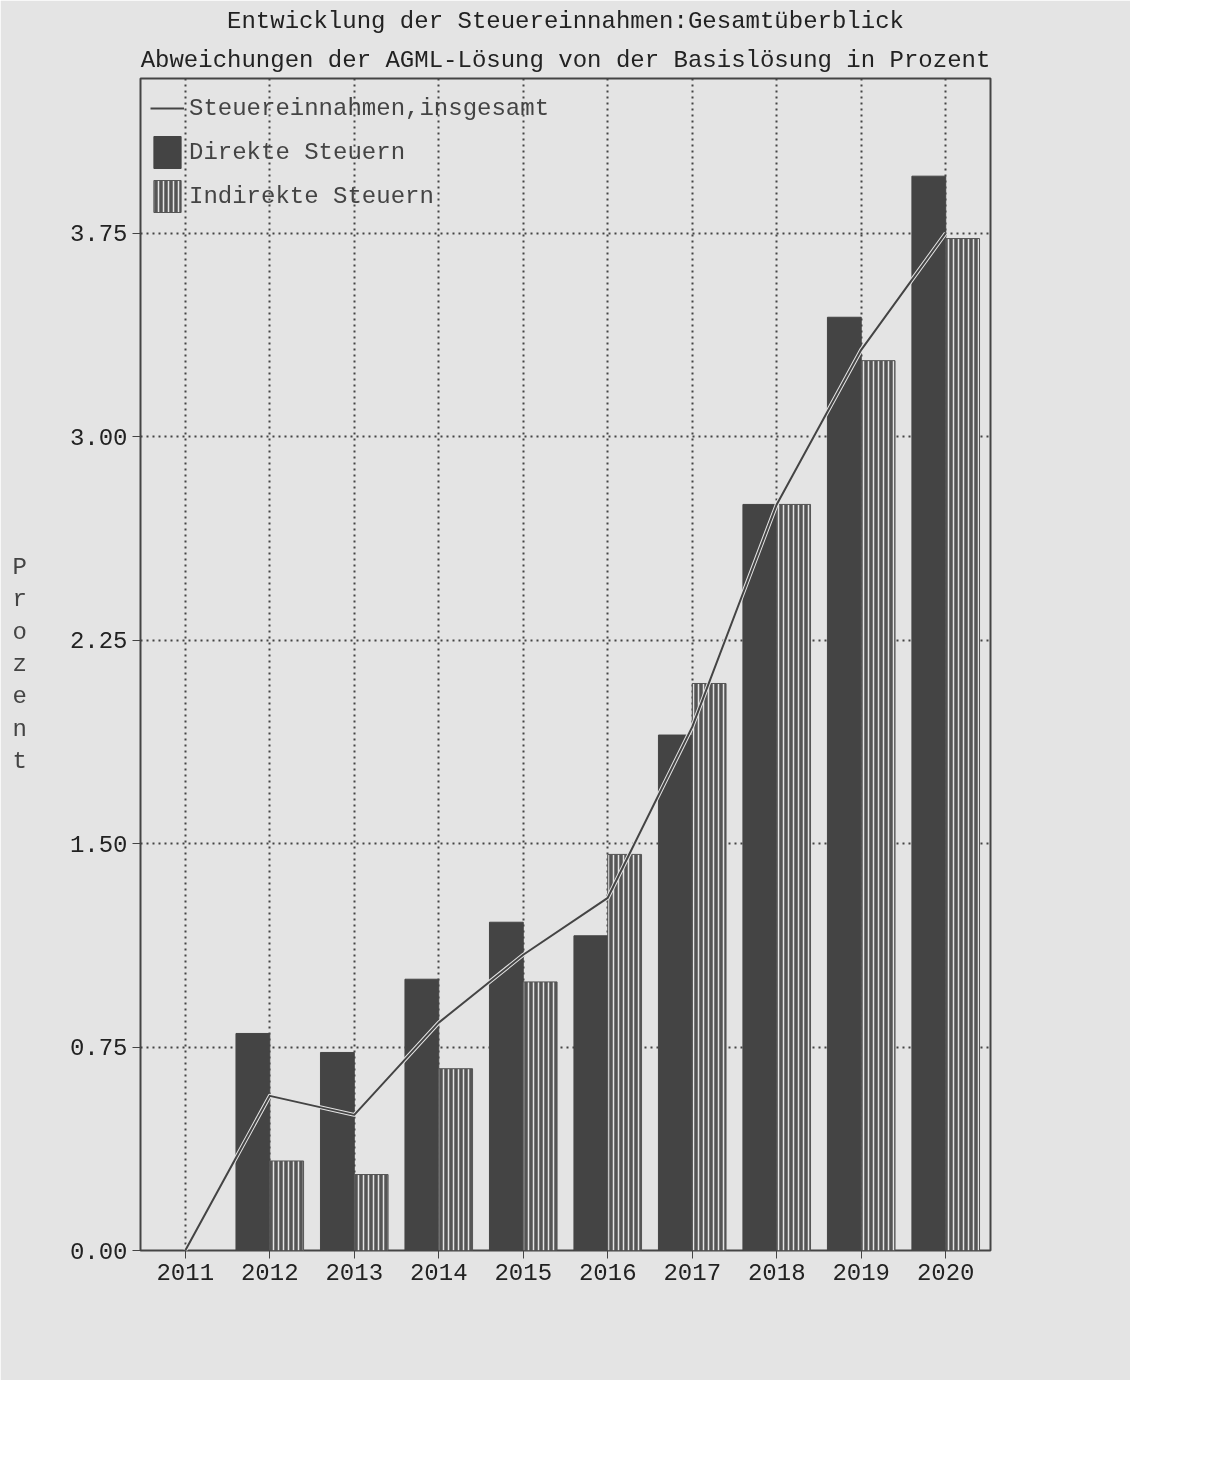 The height and width of the screenshot is (1477, 1214). Describe the element at coordinates (98, 642) in the screenshot. I see `y-tick-label: 2.25` at that location.